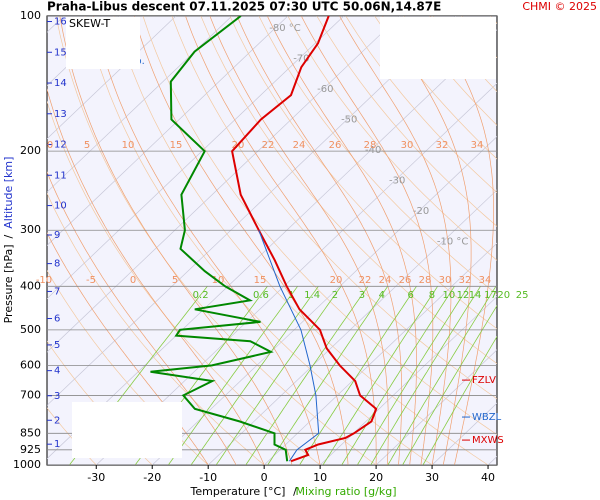  Describe the element at coordinates (490, 295) in the screenshot. I see `mixing-ratio-label: 17` at that location.